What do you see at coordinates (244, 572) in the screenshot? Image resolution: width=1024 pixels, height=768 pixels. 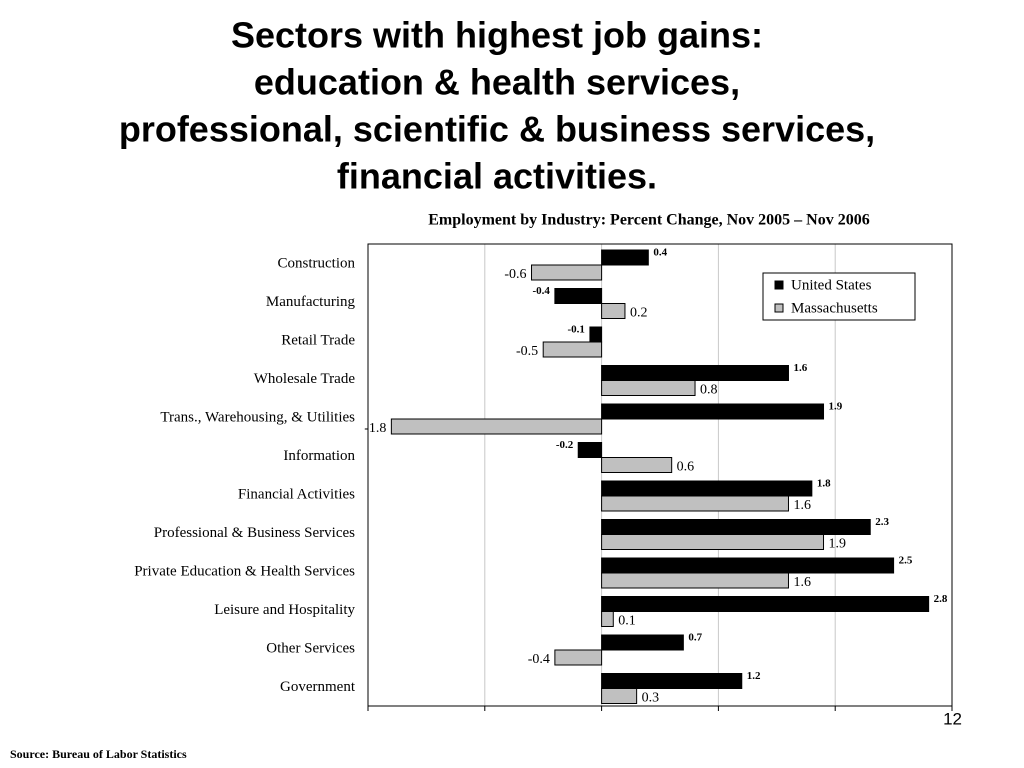 I see `y-tick-label: Private Education & Health Services` at bounding box center [244, 572].